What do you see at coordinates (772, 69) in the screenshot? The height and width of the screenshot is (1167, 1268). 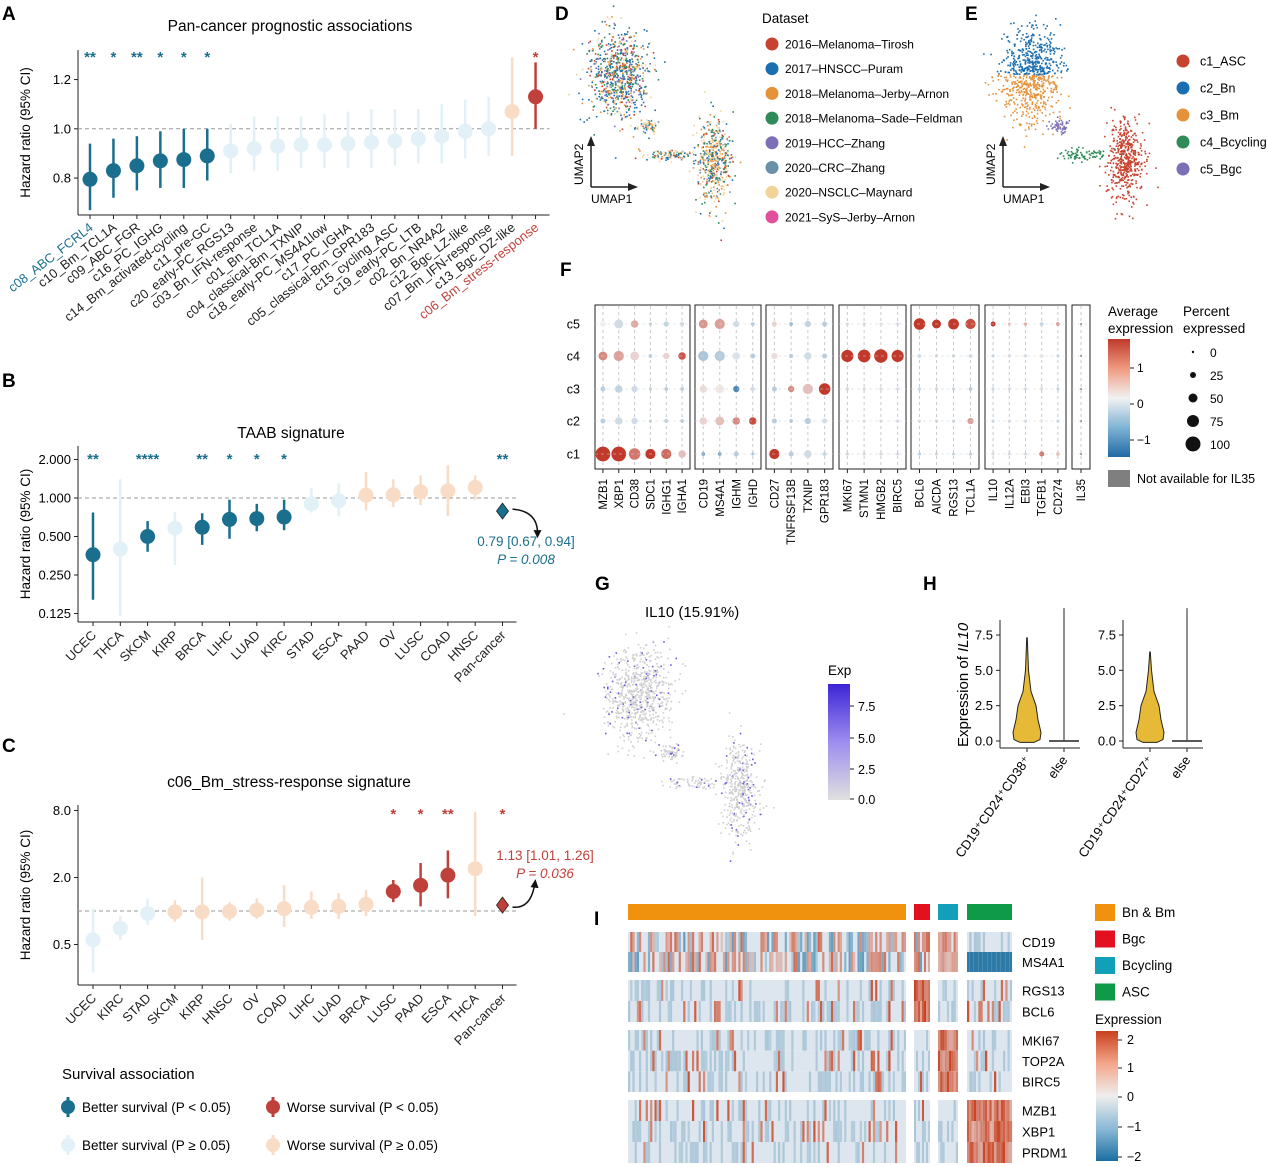 I see `dataset-legend-swatch` at bounding box center [772, 69].